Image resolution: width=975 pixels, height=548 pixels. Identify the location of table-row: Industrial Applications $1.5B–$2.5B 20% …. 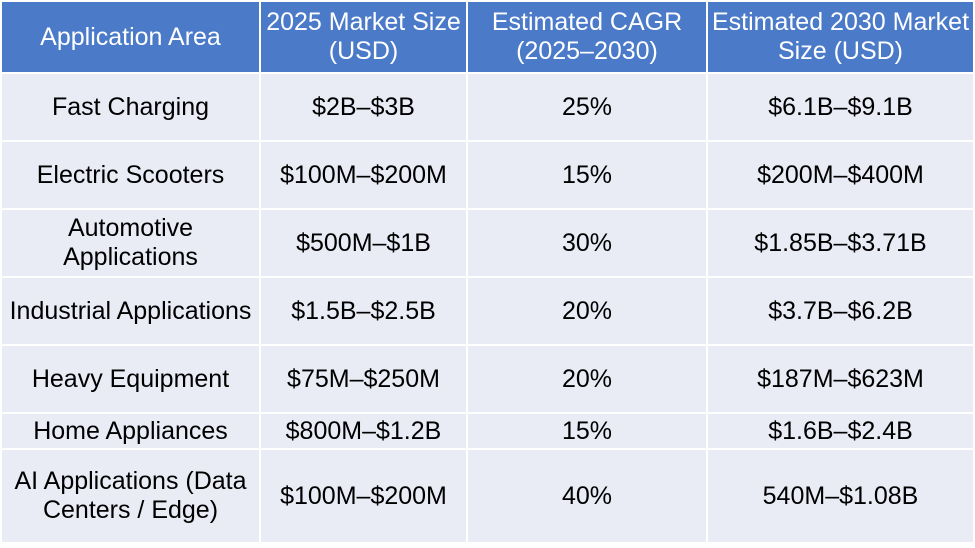
(487, 311).